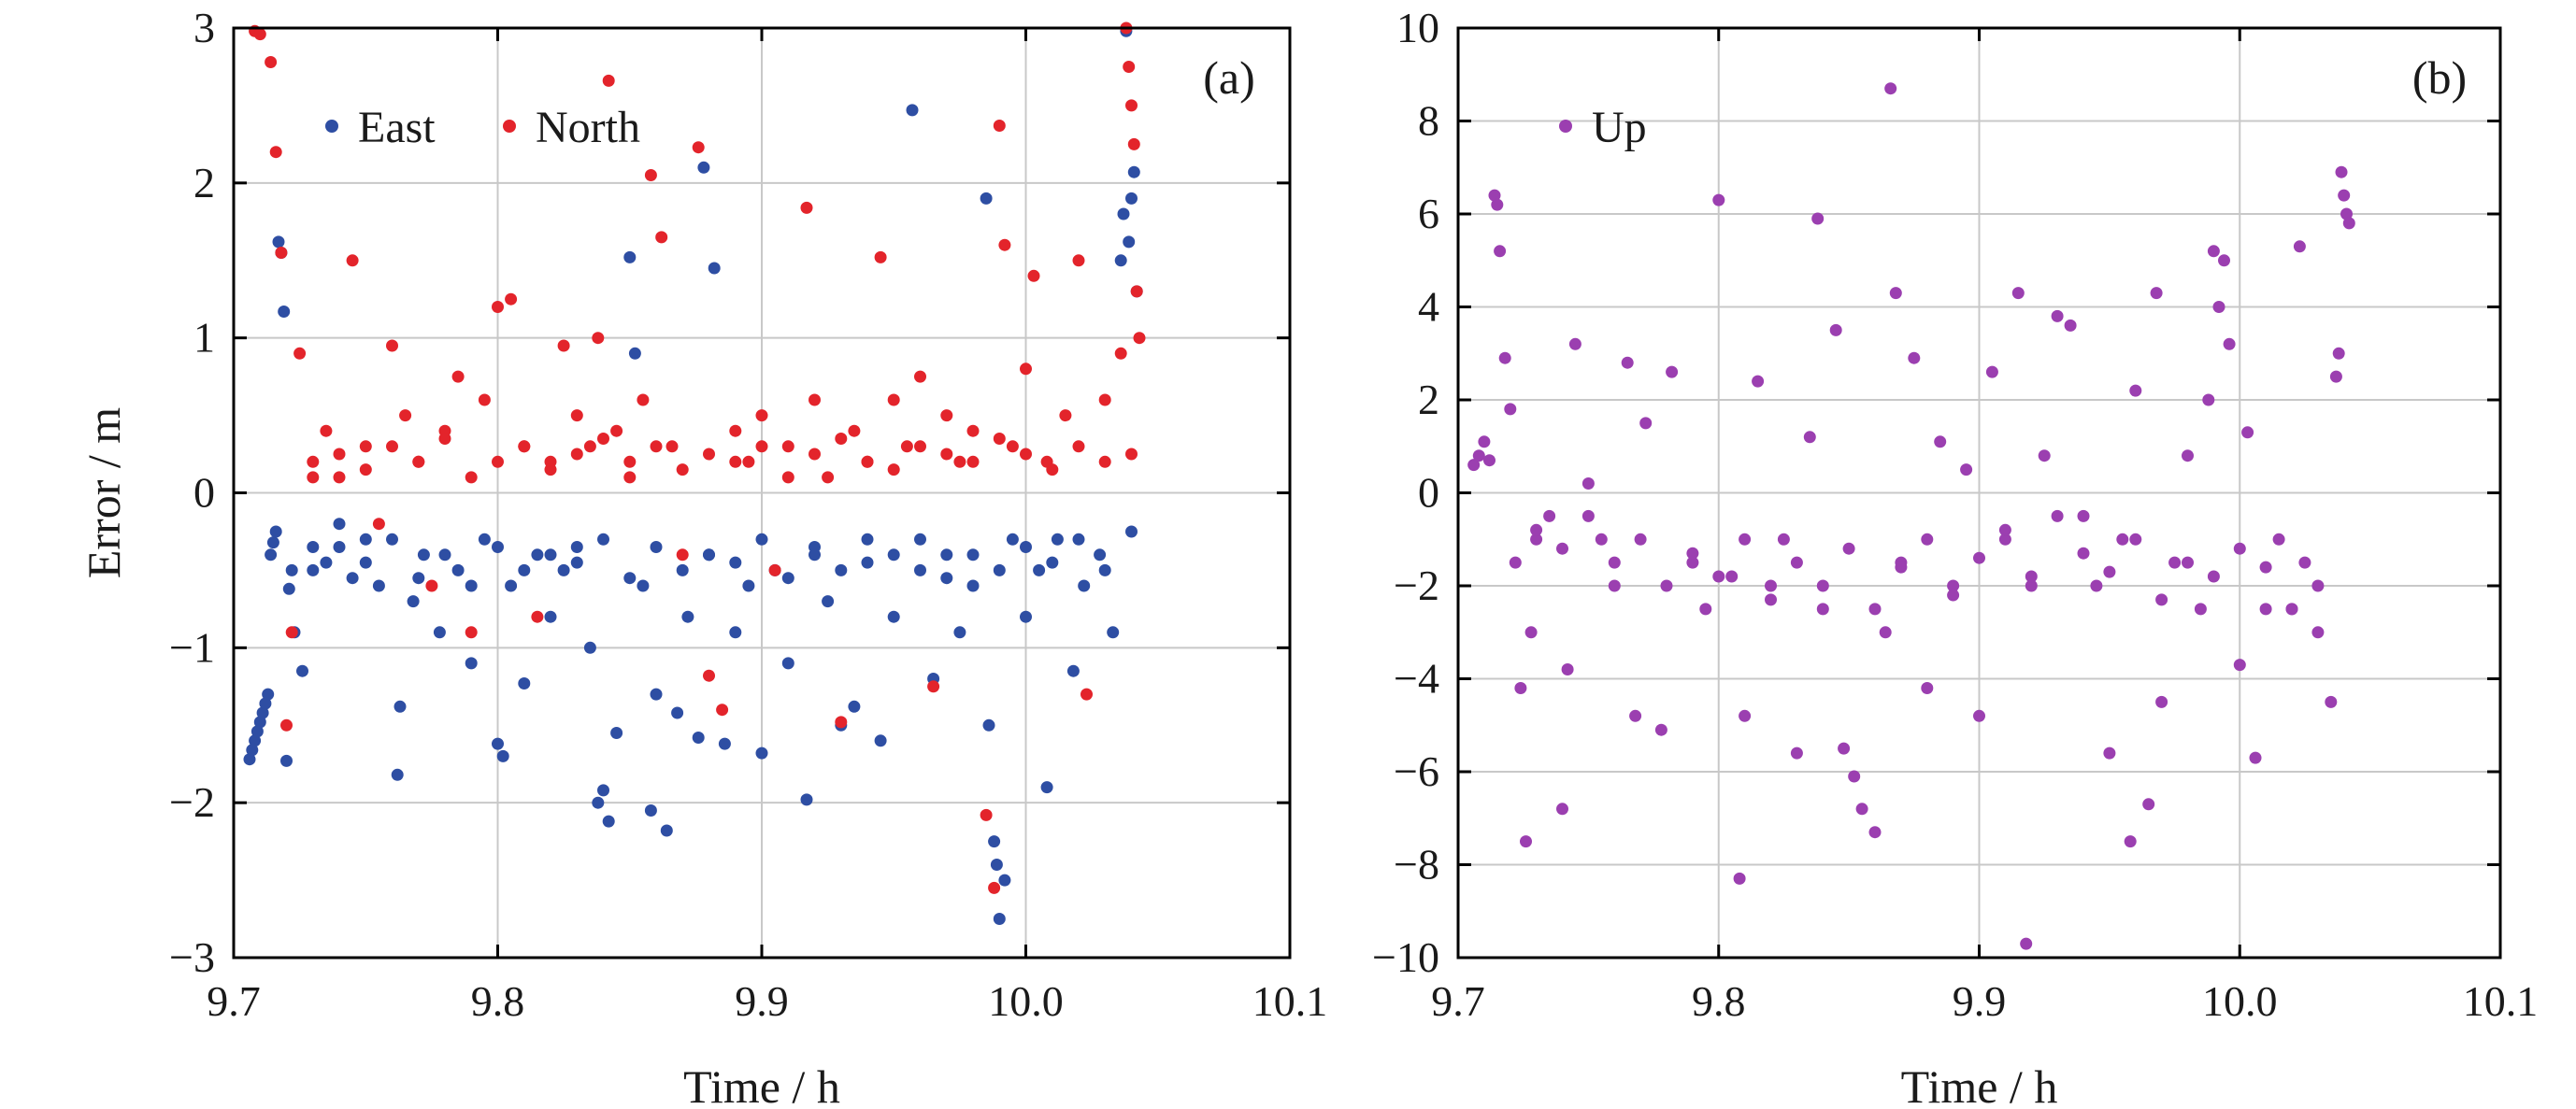  Describe the element at coordinates (482, 128) in the screenshot. I see `legend: East North` at that location.